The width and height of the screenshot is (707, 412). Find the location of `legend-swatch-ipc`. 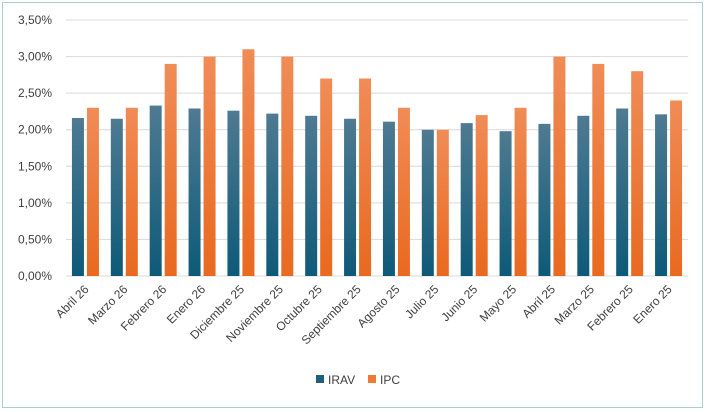

legend-swatch-ipc is located at coordinates (372, 379).